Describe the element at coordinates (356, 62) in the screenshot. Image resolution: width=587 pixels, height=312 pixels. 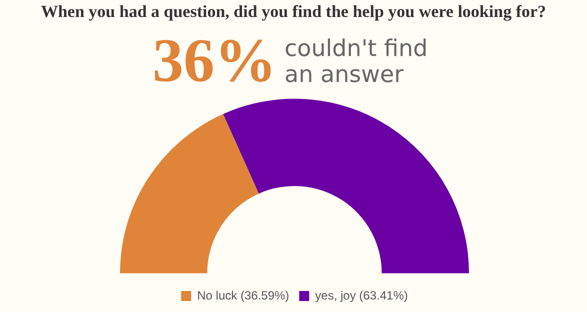
I see `text: couldn't find an answer` at that location.